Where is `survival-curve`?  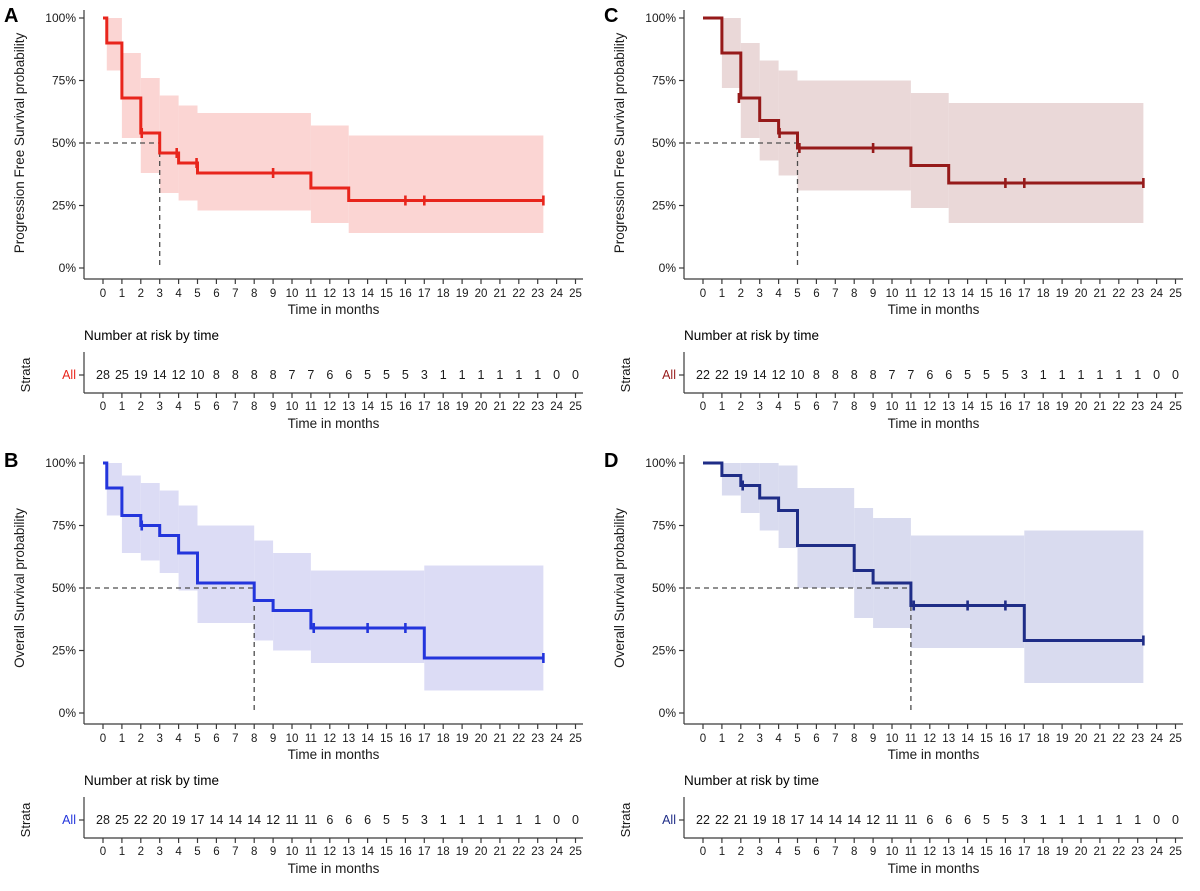
survival-curve is located at coordinates (923, 100).